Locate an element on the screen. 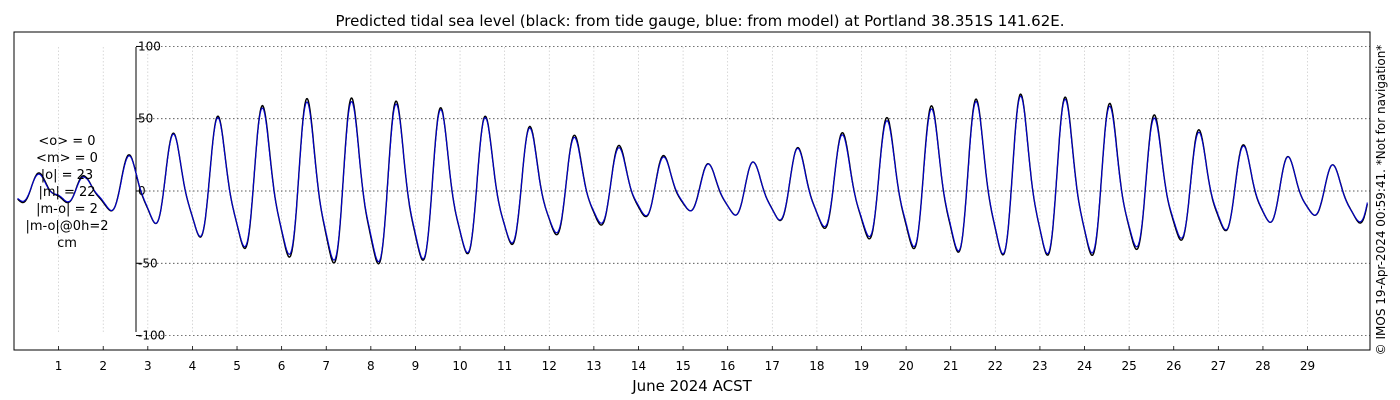 The image size is (1400, 400). x-tick-label: 4 is located at coordinates (193, 366).